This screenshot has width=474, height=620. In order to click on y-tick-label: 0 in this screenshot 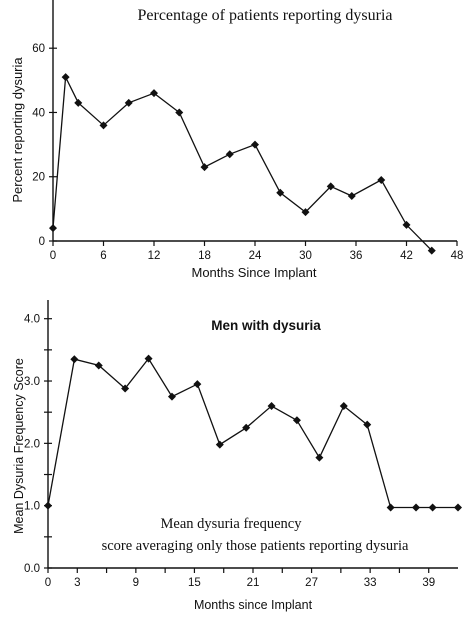, I will do `click(42, 242)`.